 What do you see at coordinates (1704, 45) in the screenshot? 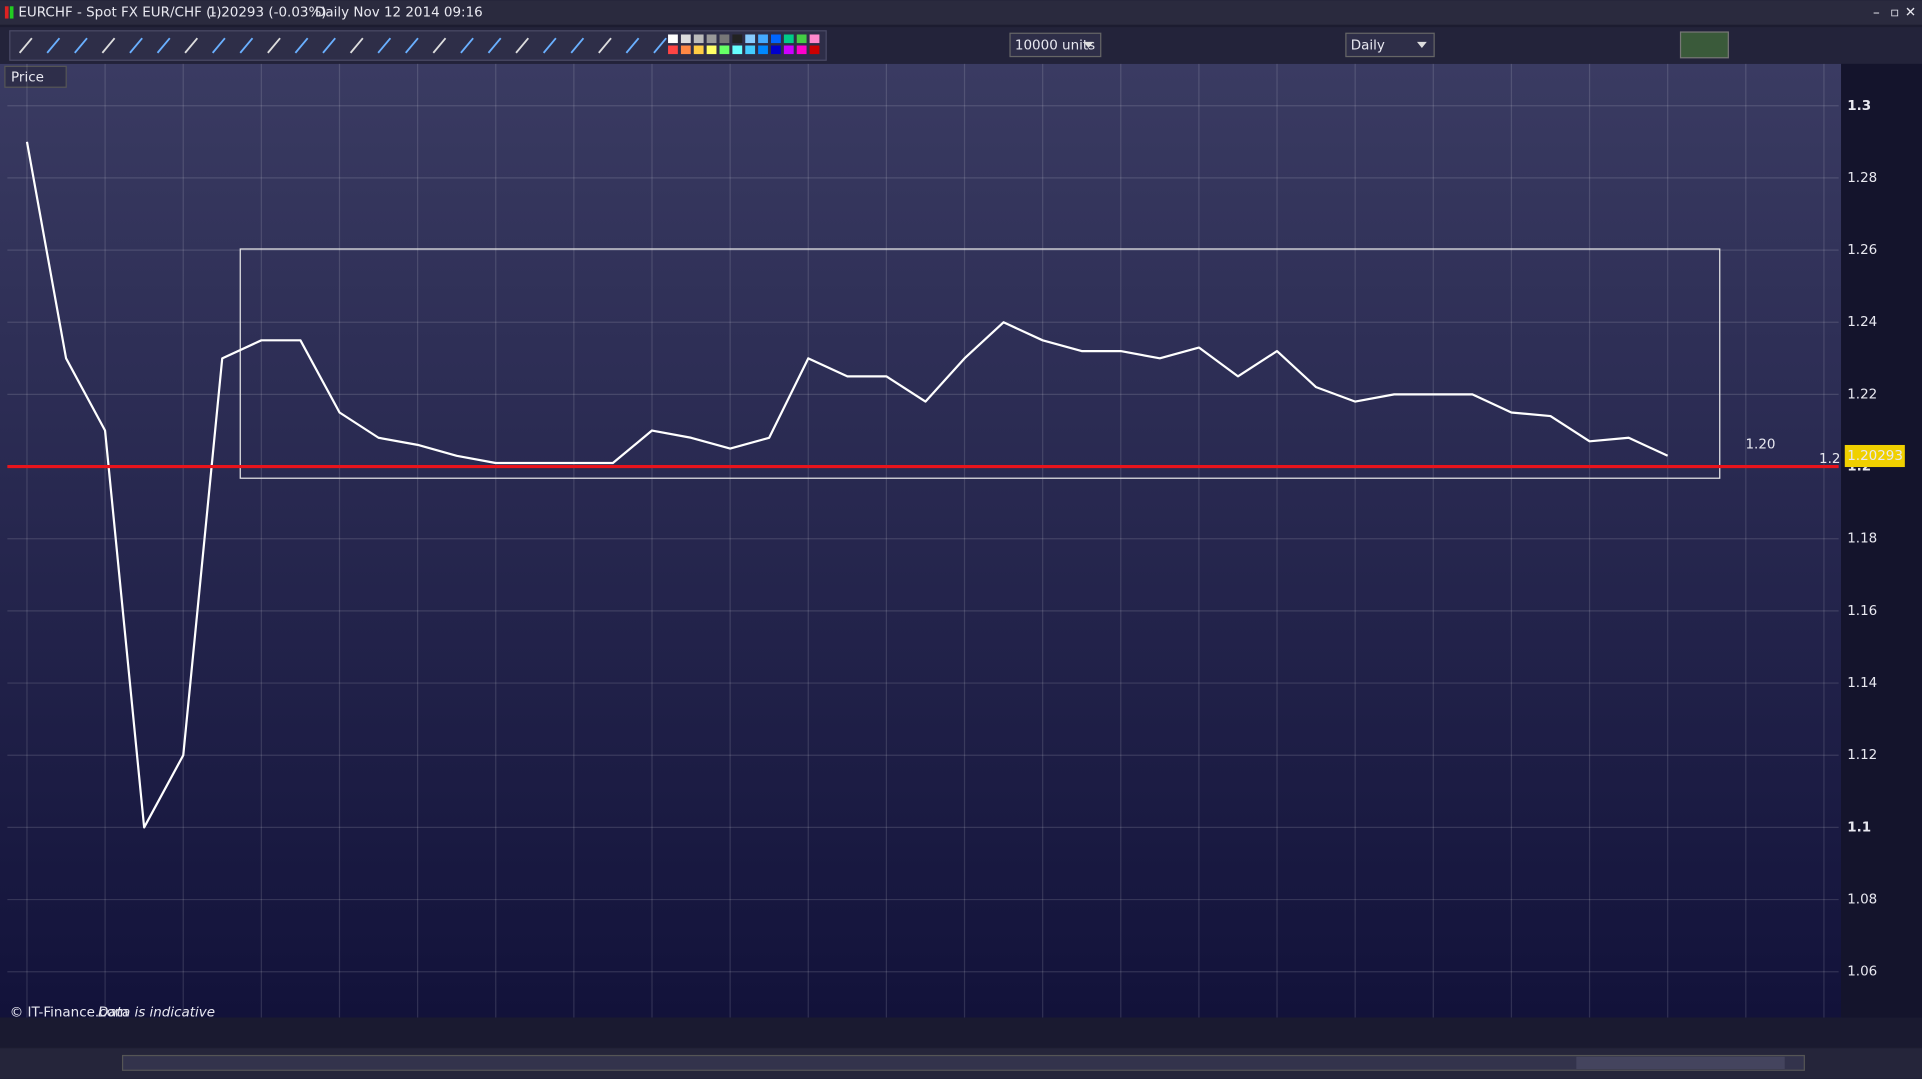
I see `chart-type-button` at bounding box center [1704, 45].